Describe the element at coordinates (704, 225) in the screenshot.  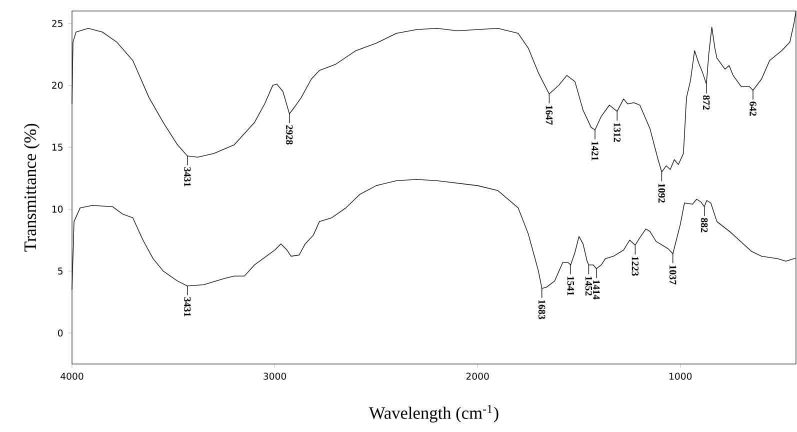
I see `annotation: 882` at that location.